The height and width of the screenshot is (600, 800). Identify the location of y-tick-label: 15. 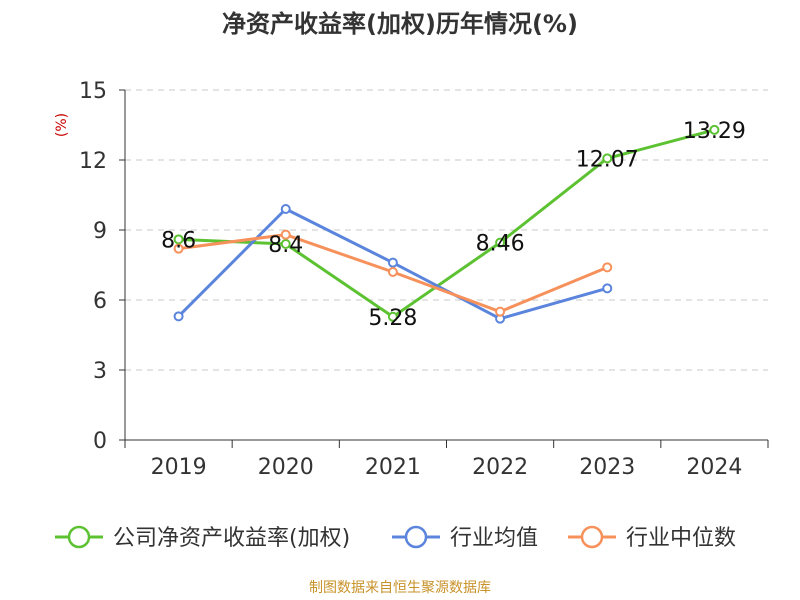
(93, 91).